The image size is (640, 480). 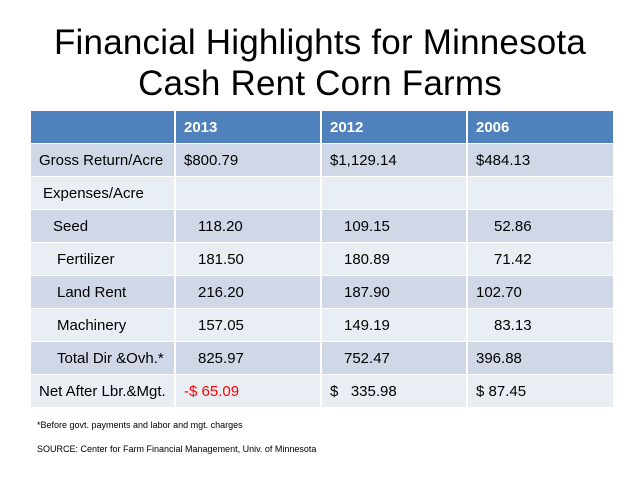 What do you see at coordinates (540, 127) in the screenshot?
I see `header-2006: 2006` at bounding box center [540, 127].